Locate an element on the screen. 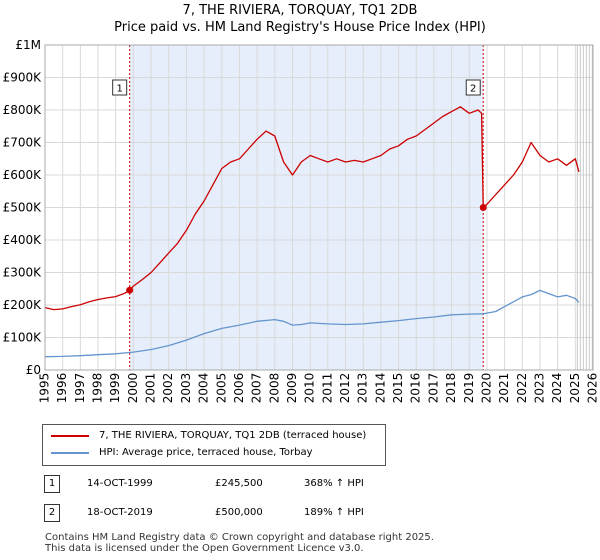 This screenshot has width=600, height=560. y-tick-label: £1M is located at coordinates (28, 45).